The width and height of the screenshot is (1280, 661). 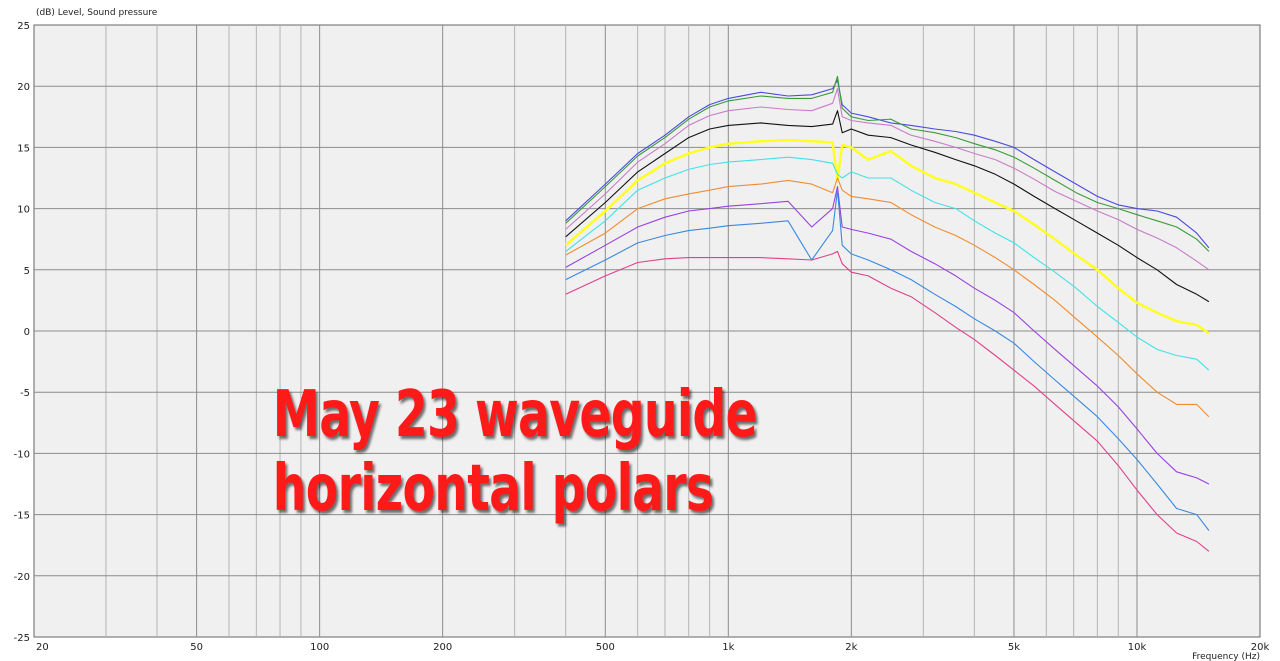 What do you see at coordinates (22, 638) in the screenshot?
I see `y-tick-label: -25` at bounding box center [22, 638].